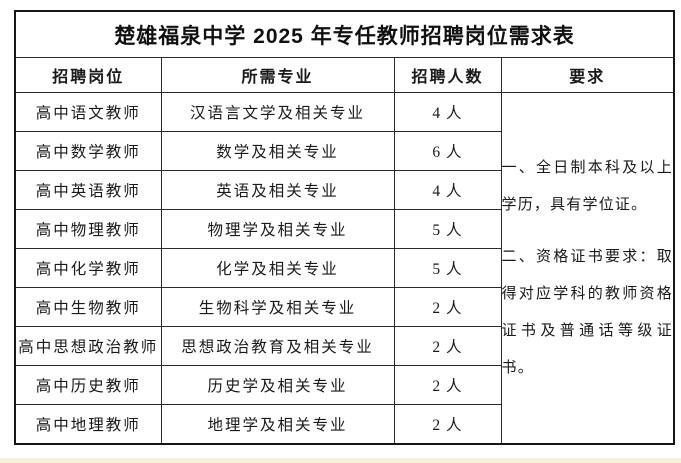  I want to click on table-row: 高中地理教师 地理学及相关专业 2 人, so click(344, 424).